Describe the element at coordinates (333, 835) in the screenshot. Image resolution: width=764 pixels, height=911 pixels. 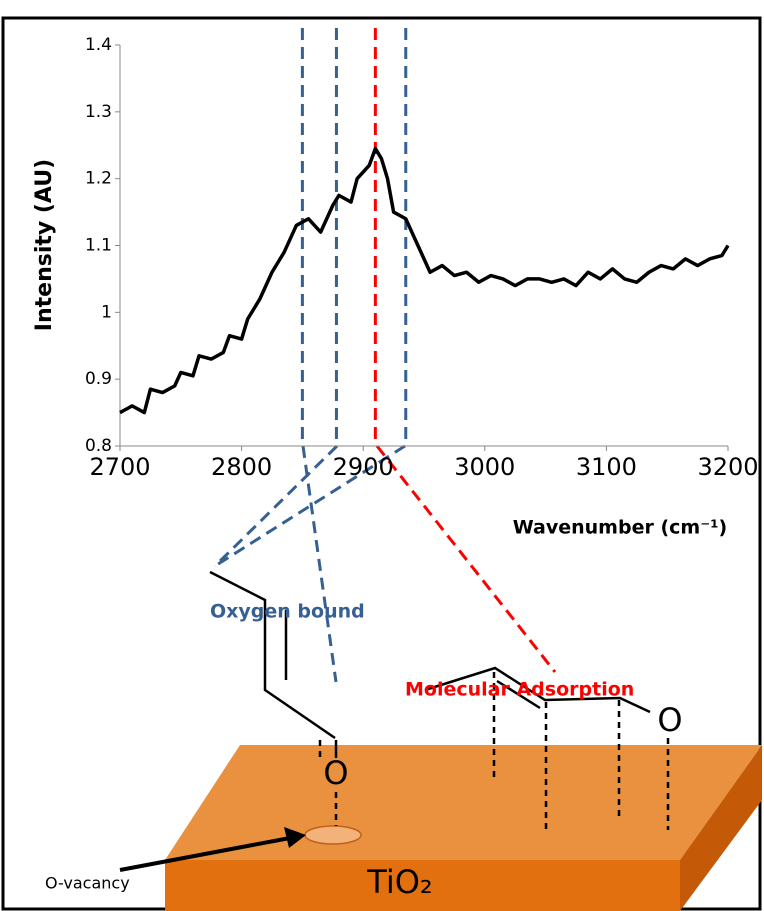
I see `vacancy-site` at that location.